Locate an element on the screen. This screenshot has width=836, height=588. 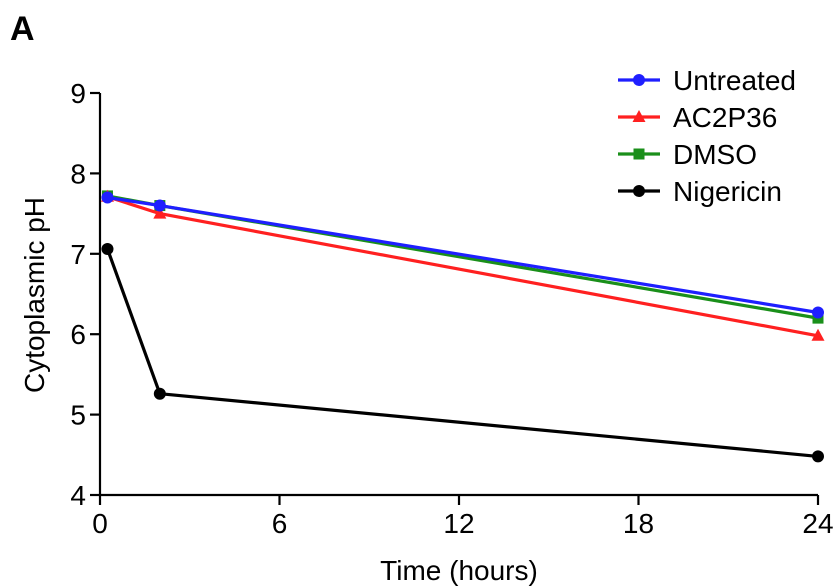
legend: Untreated AC2P36 DMSO Nigericin is located at coordinates (707, 136).